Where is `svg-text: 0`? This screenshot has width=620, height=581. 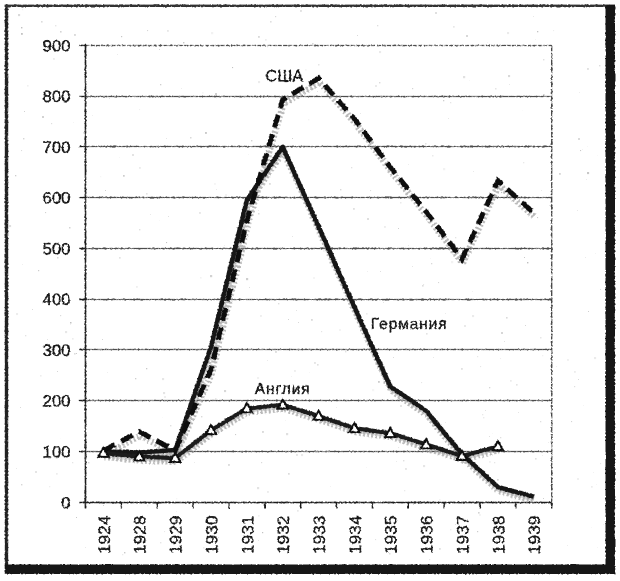 svg-text: 0 is located at coordinates (65, 502).